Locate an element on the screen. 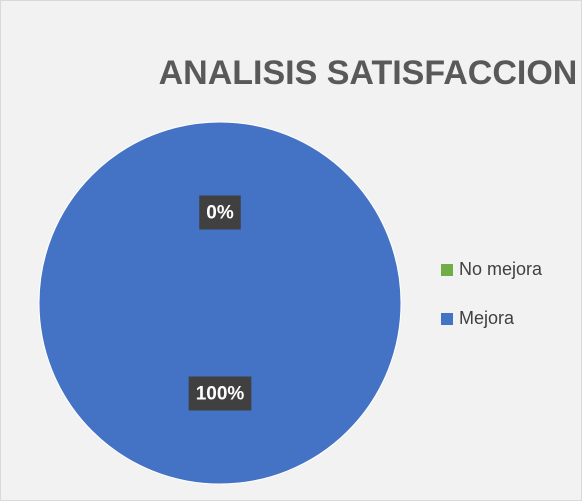 This screenshot has height=501, width=582. data-label: 0% is located at coordinates (220, 213).